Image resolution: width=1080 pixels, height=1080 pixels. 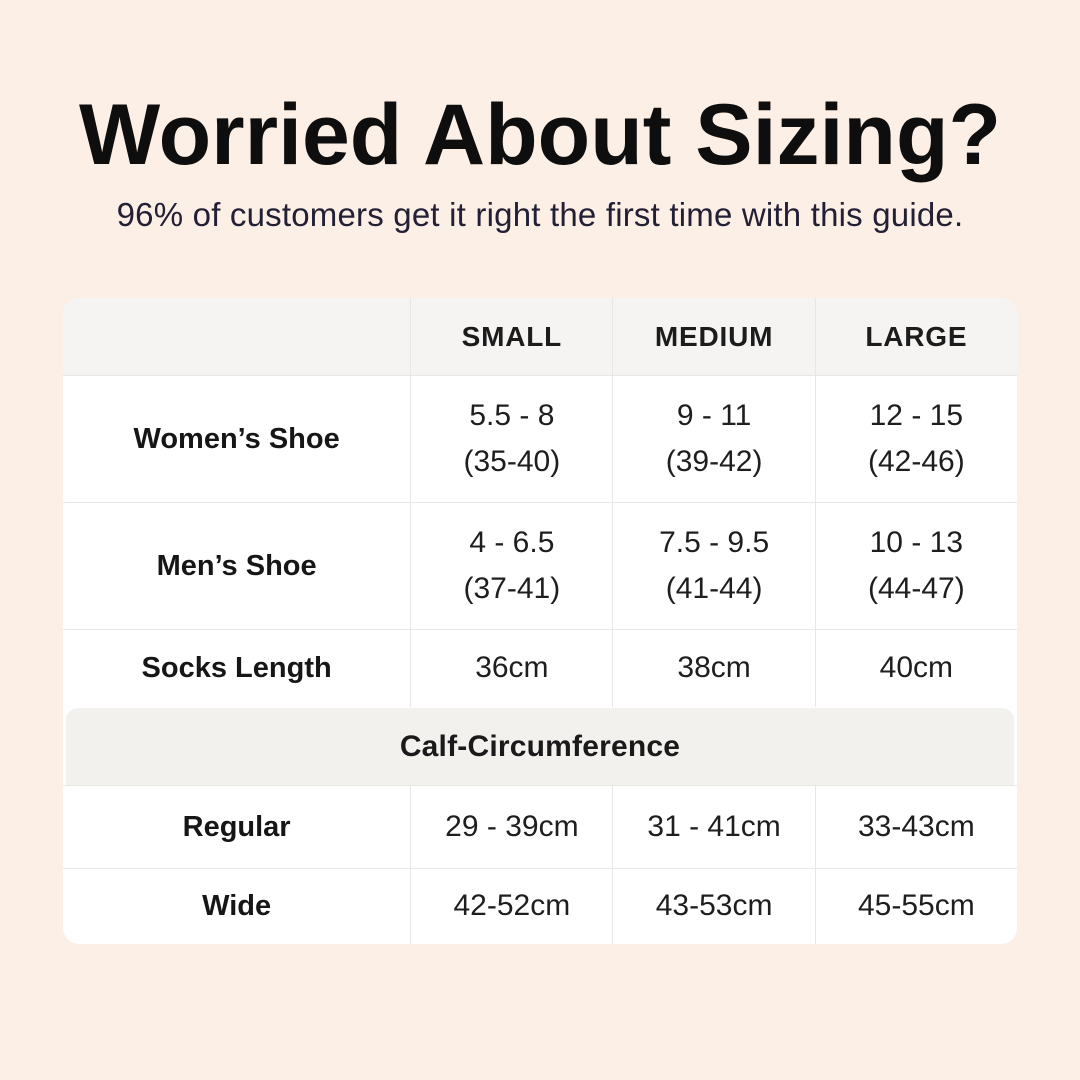 What do you see at coordinates (512, 415) in the screenshot?
I see `cell-value: 5.5 - 8` at bounding box center [512, 415].